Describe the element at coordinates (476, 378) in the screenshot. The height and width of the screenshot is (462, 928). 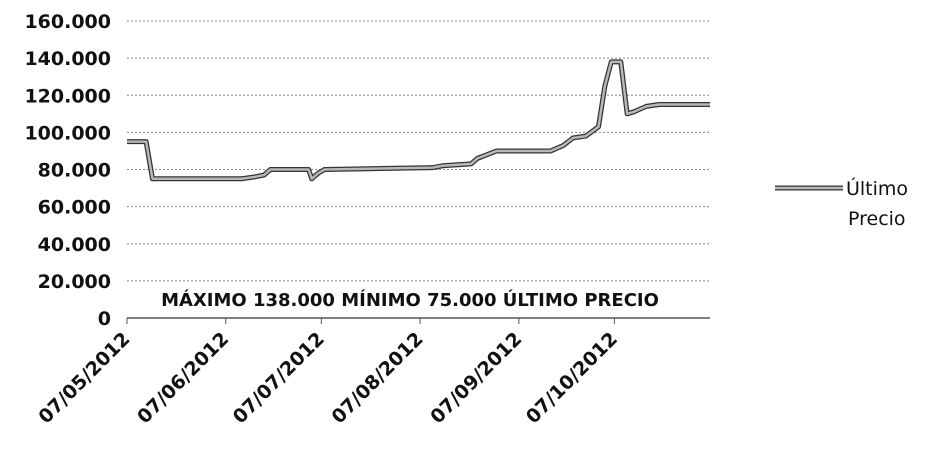
I see `x-tick-label: 07/09/2012` at that location.